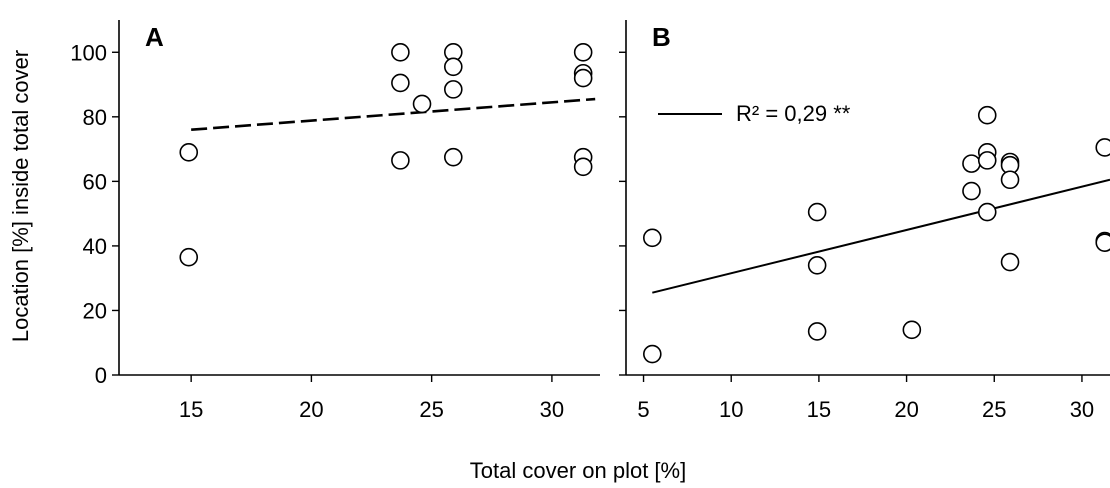  What do you see at coordinates (661, 37) in the screenshot?
I see `panel-label: B` at bounding box center [661, 37].